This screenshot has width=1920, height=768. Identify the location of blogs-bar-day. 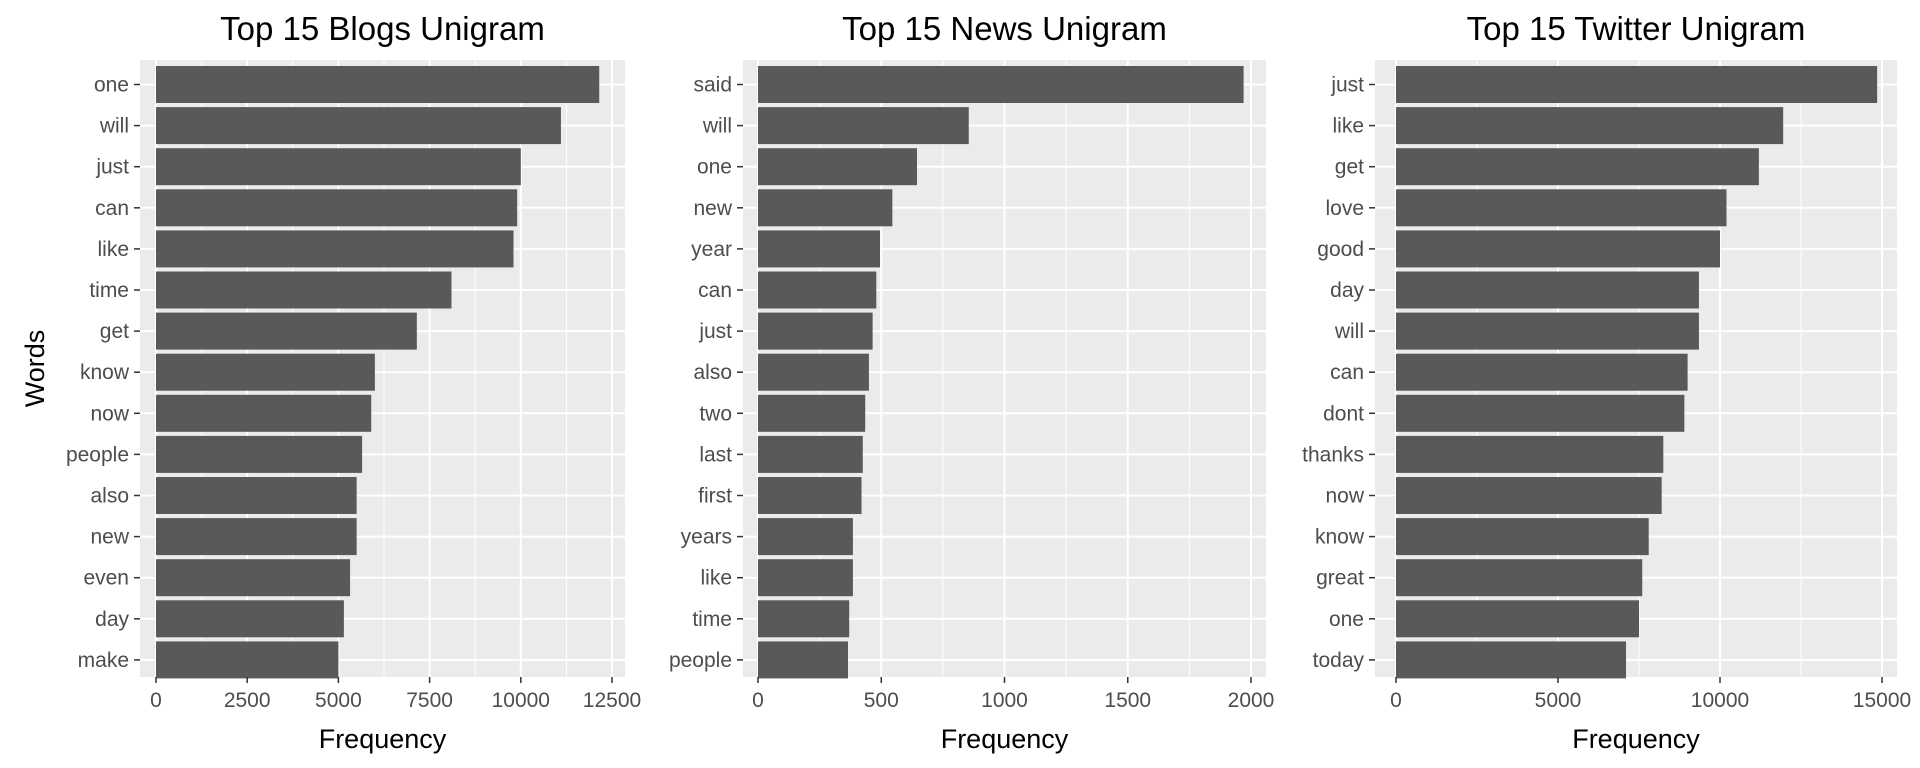
(250, 619).